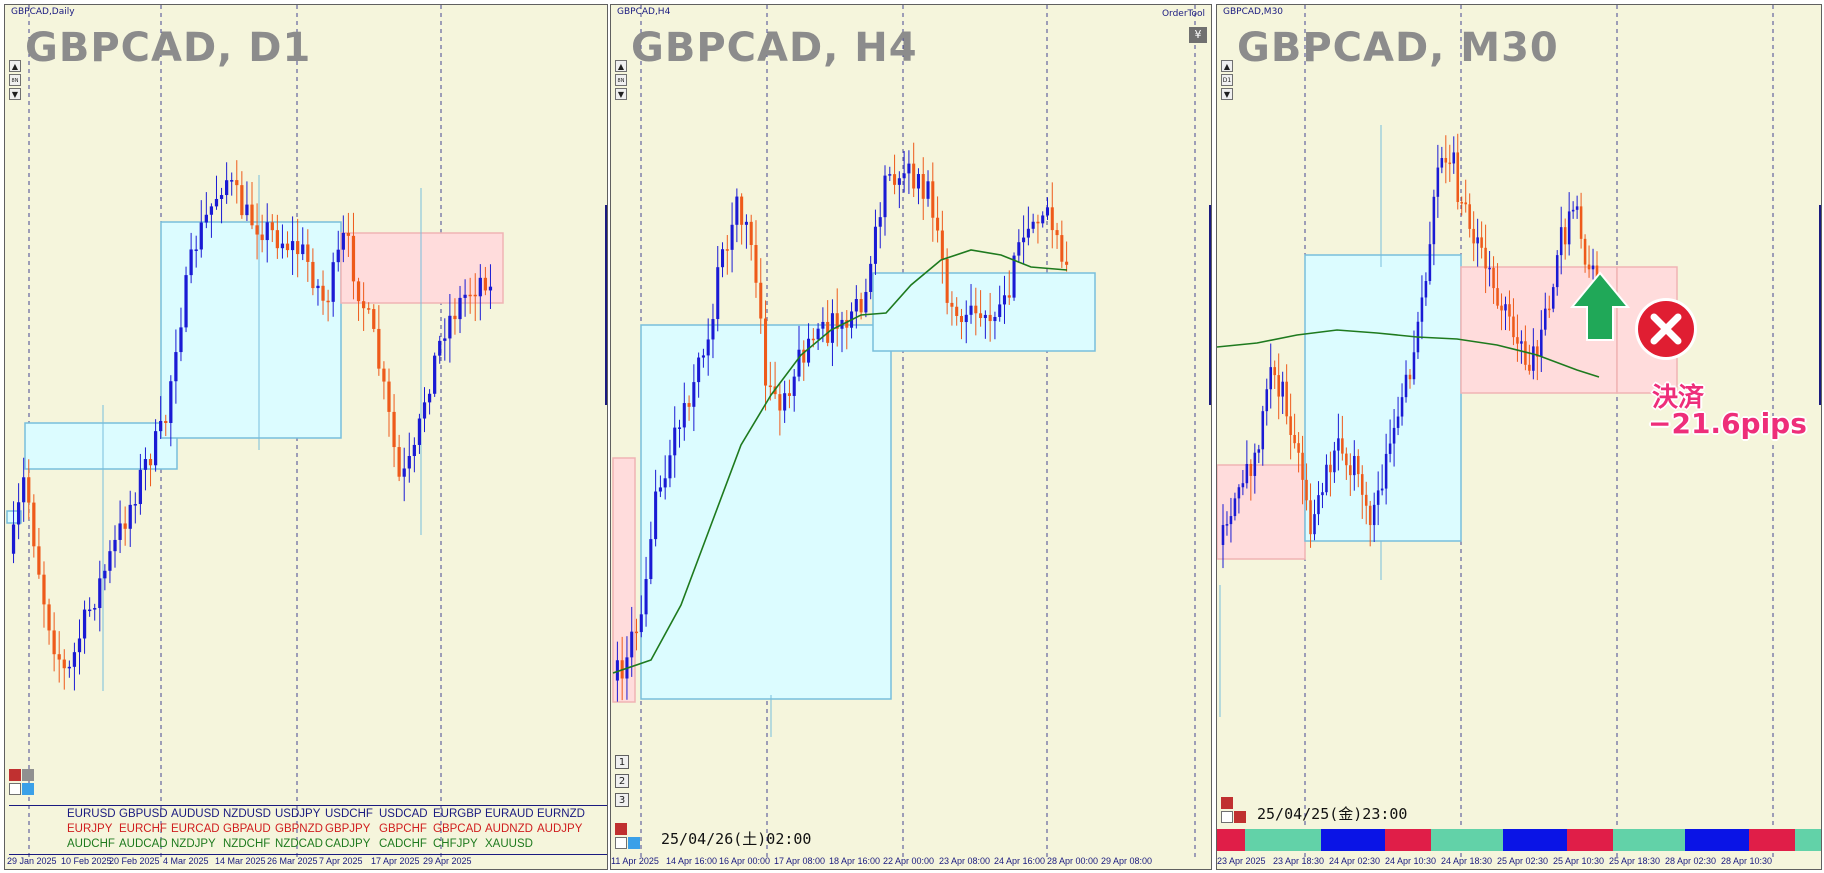 The width and height of the screenshot is (1824, 873). What do you see at coordinates (28, 775) in the screenshot?
I see `grey-square-icon` at bounding box center [28, 775].